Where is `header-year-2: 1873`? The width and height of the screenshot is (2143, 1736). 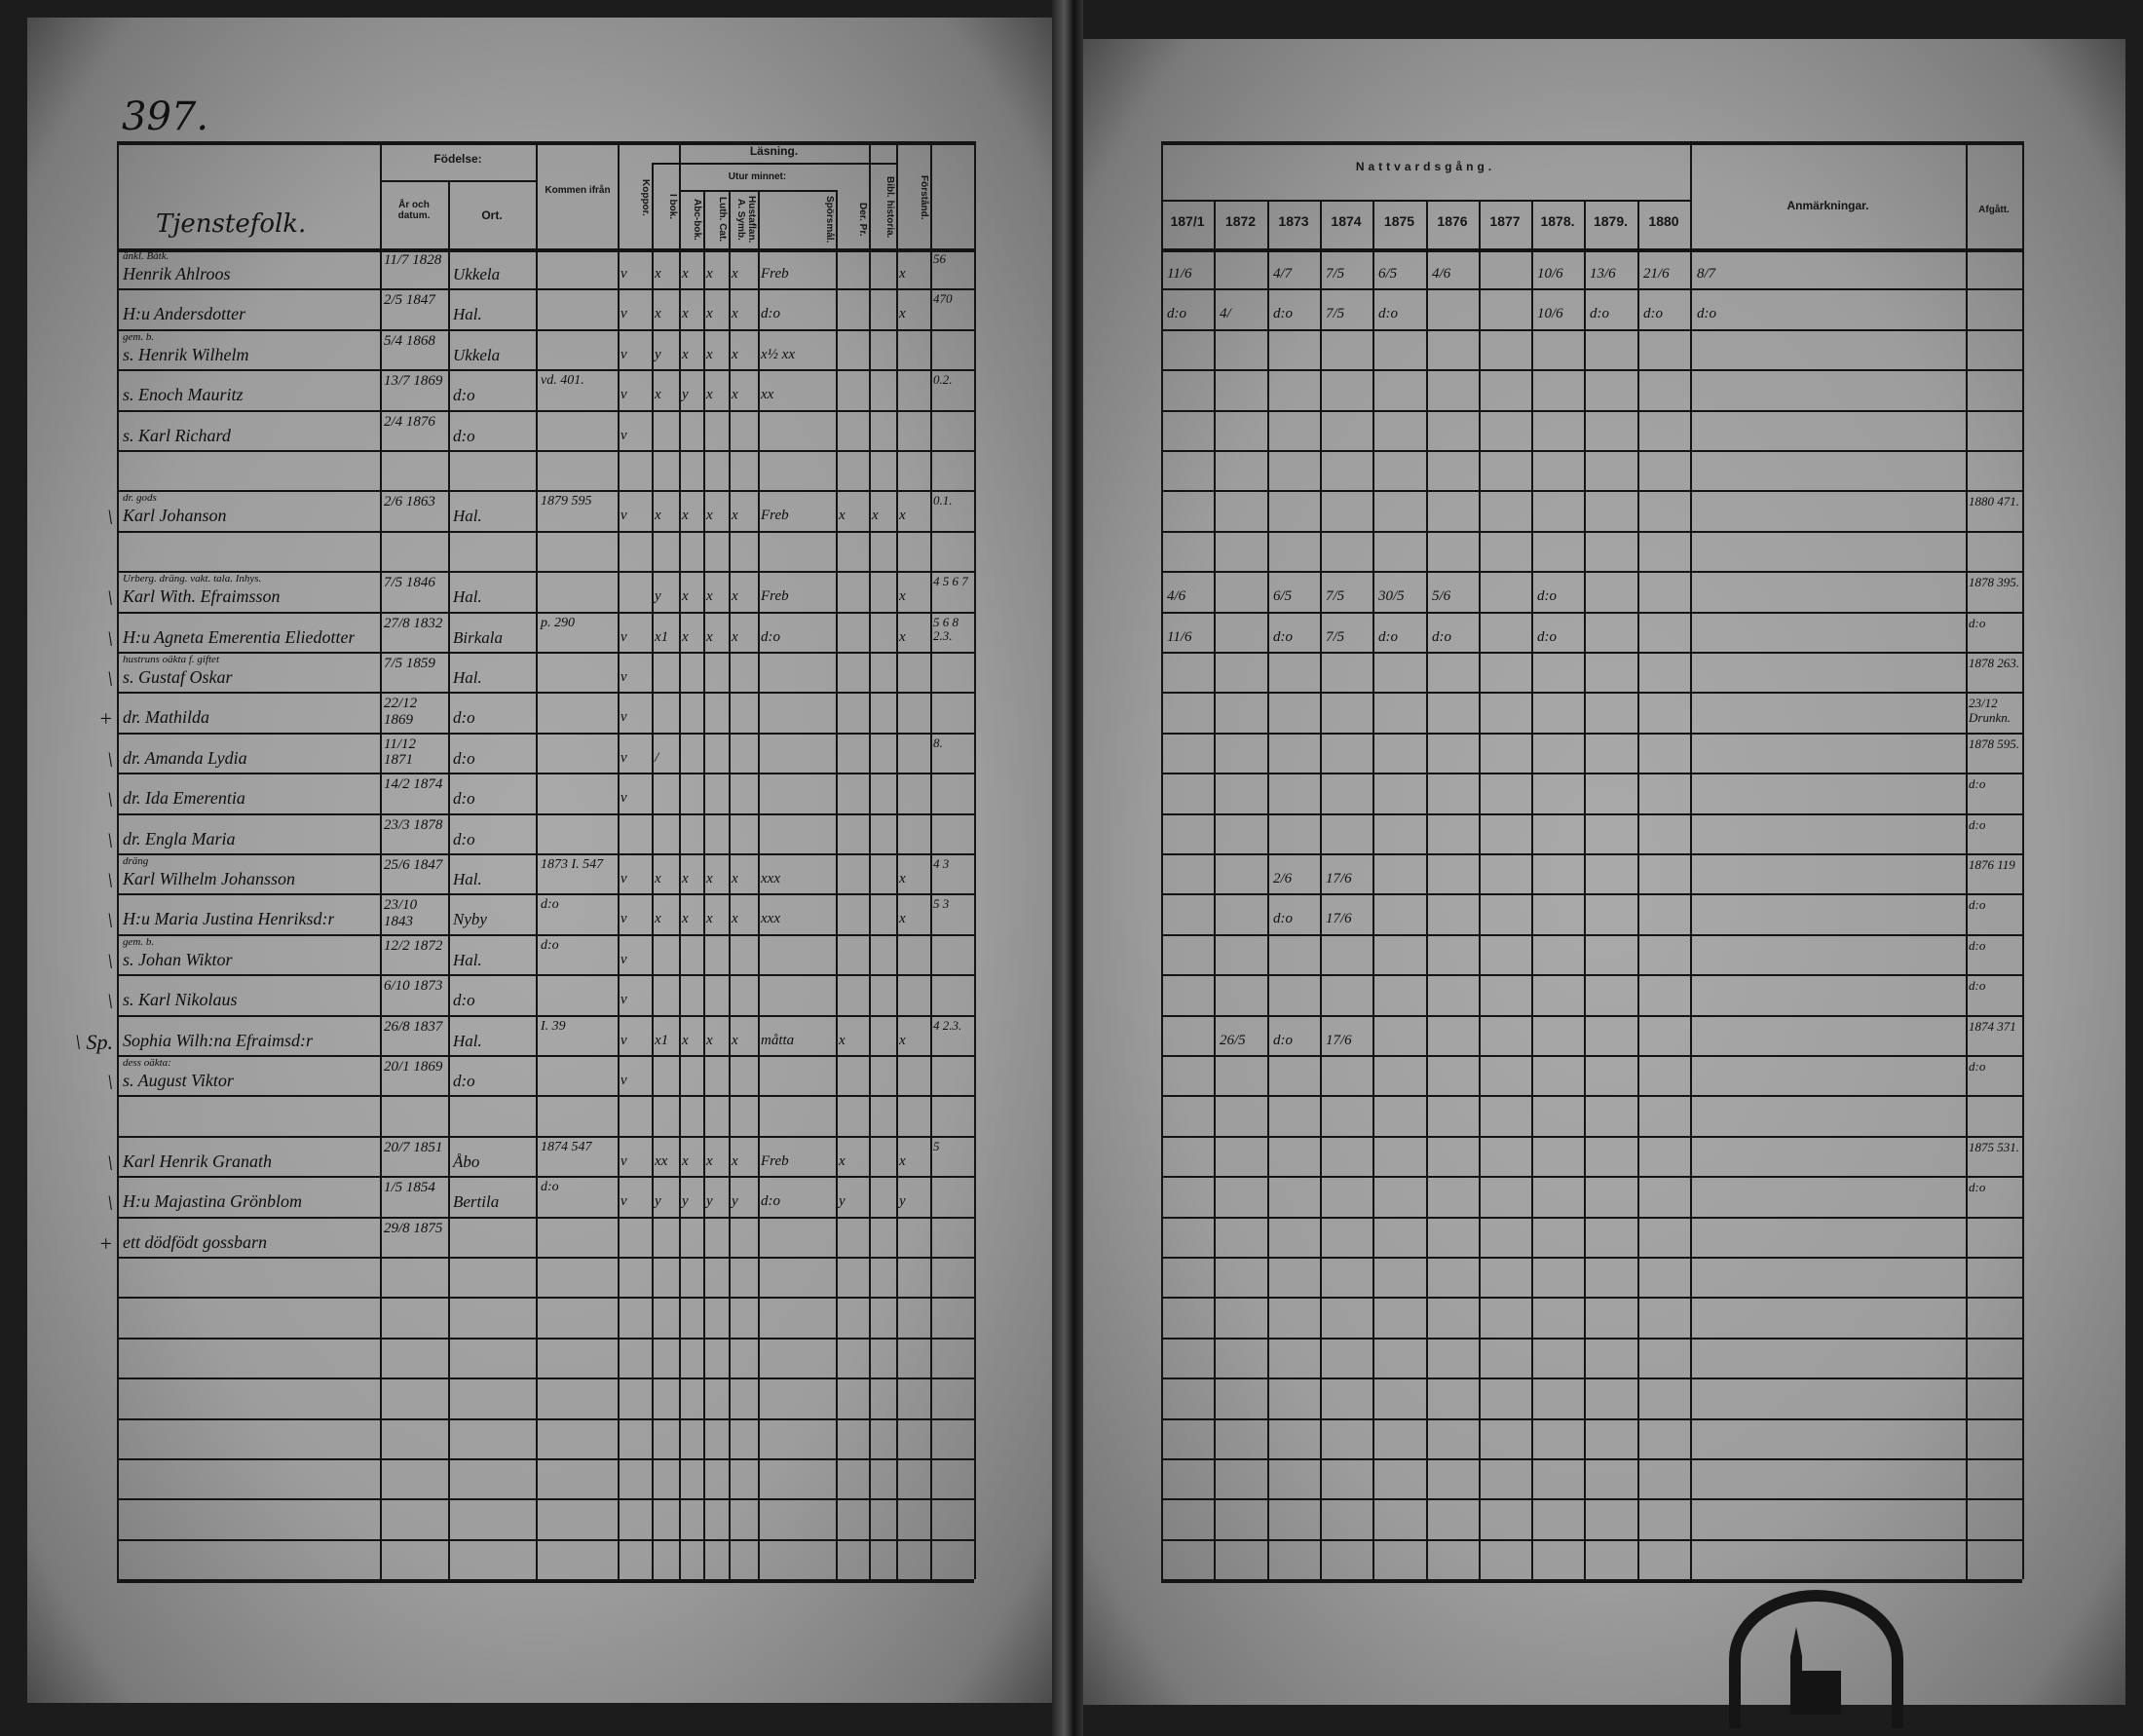 header-year-2: 1873 is located at coordinates (1293, 221).